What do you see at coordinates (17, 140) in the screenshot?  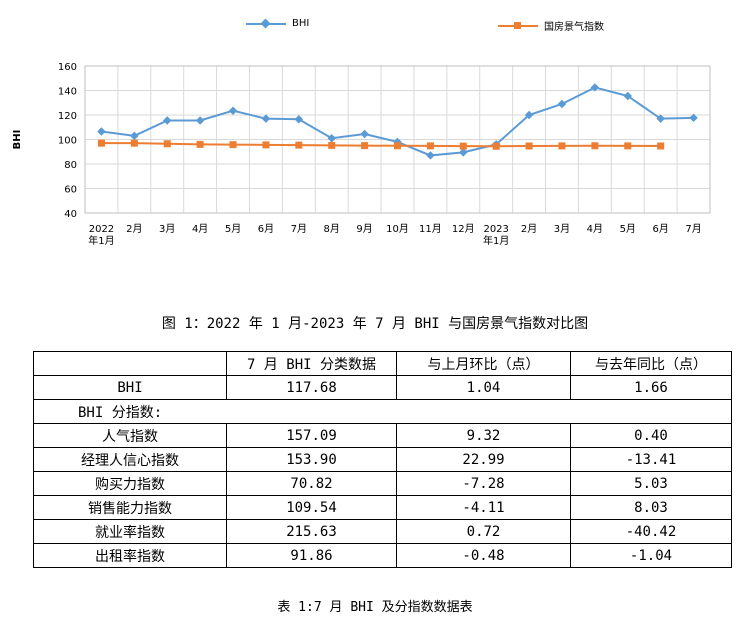 I see `y-axis-label: BHI` at bounding box center [17, 140].